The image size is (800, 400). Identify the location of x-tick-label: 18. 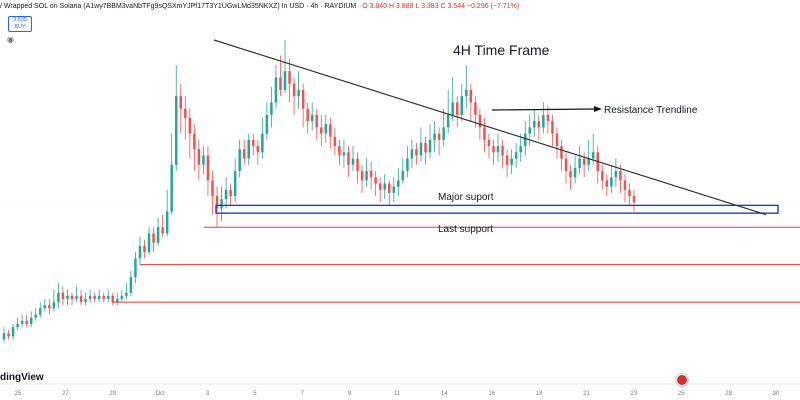
(539, 394).